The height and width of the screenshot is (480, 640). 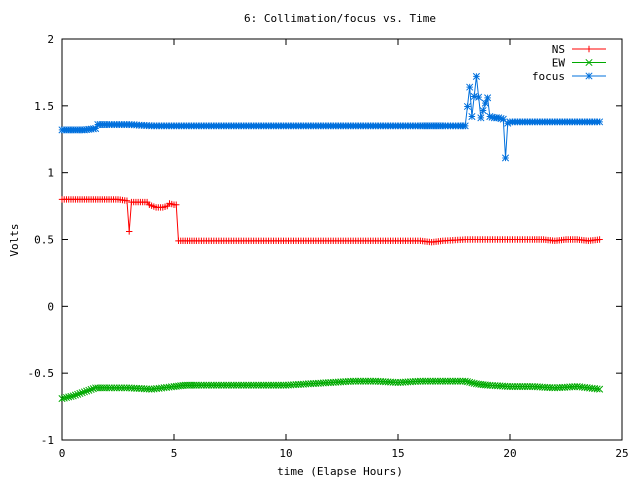 What do you see at coordinates (509, 453) in the screenshot?
I see `x-tick-label: 20` at bounding box center [509, 453].